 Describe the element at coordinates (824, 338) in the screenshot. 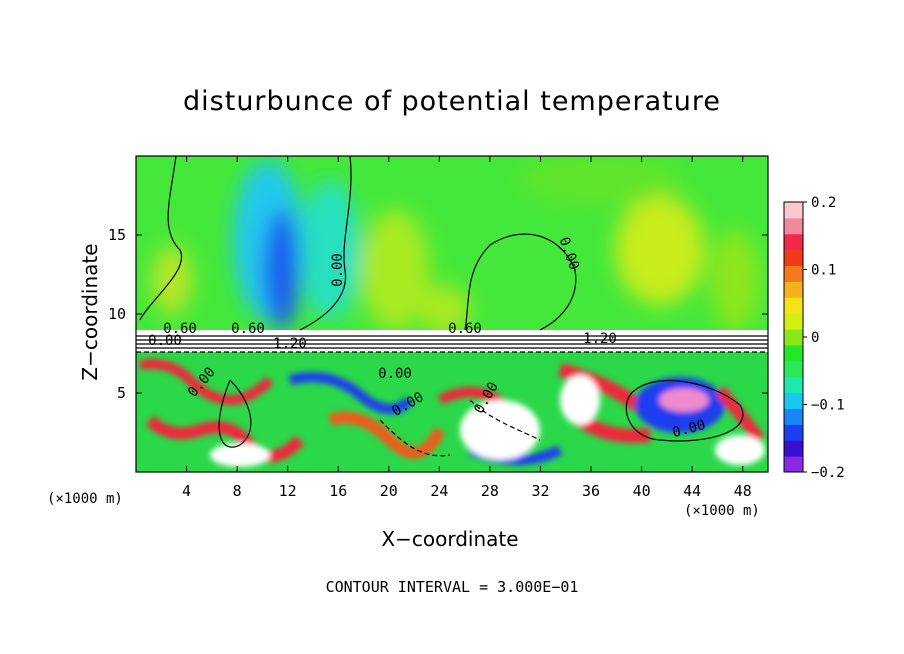

I see `colorbar-ticks: 0.2 0.1 0 −0.1 −0.2` at that location.